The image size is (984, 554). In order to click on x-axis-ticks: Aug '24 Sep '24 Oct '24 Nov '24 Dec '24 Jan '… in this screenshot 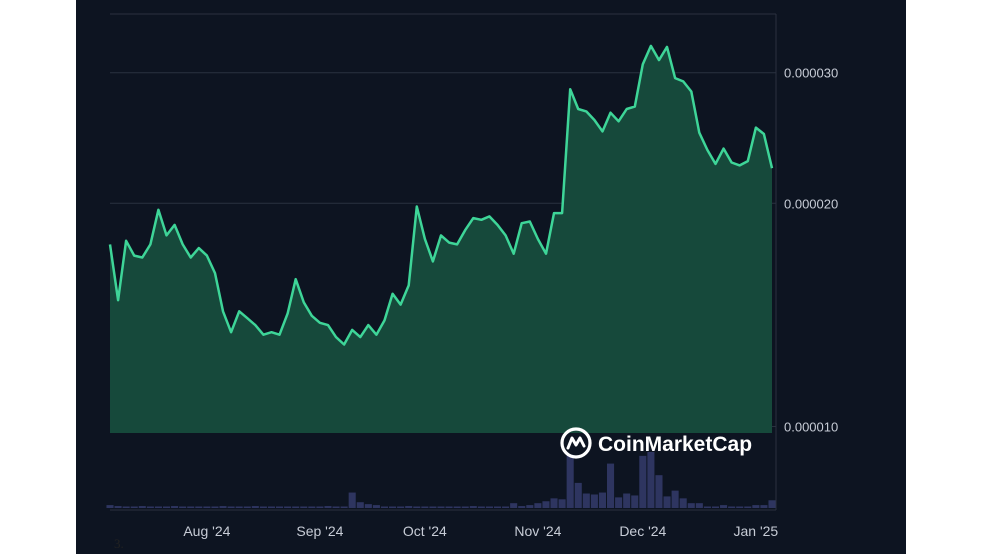, I will do `click(480, 531)`.